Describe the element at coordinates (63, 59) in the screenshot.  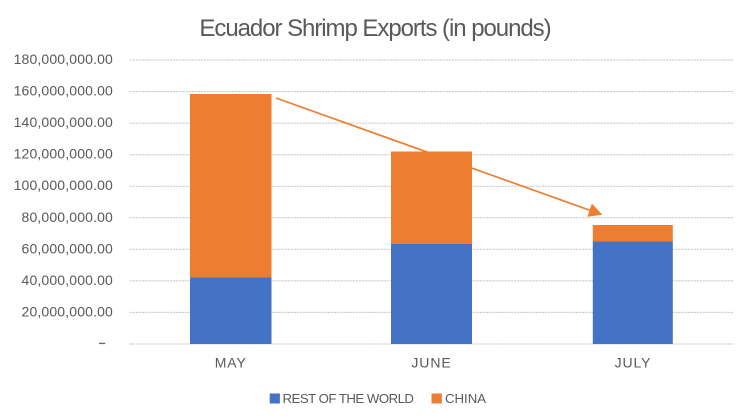
I see `svg-text: 180,000,000.00` at that location.